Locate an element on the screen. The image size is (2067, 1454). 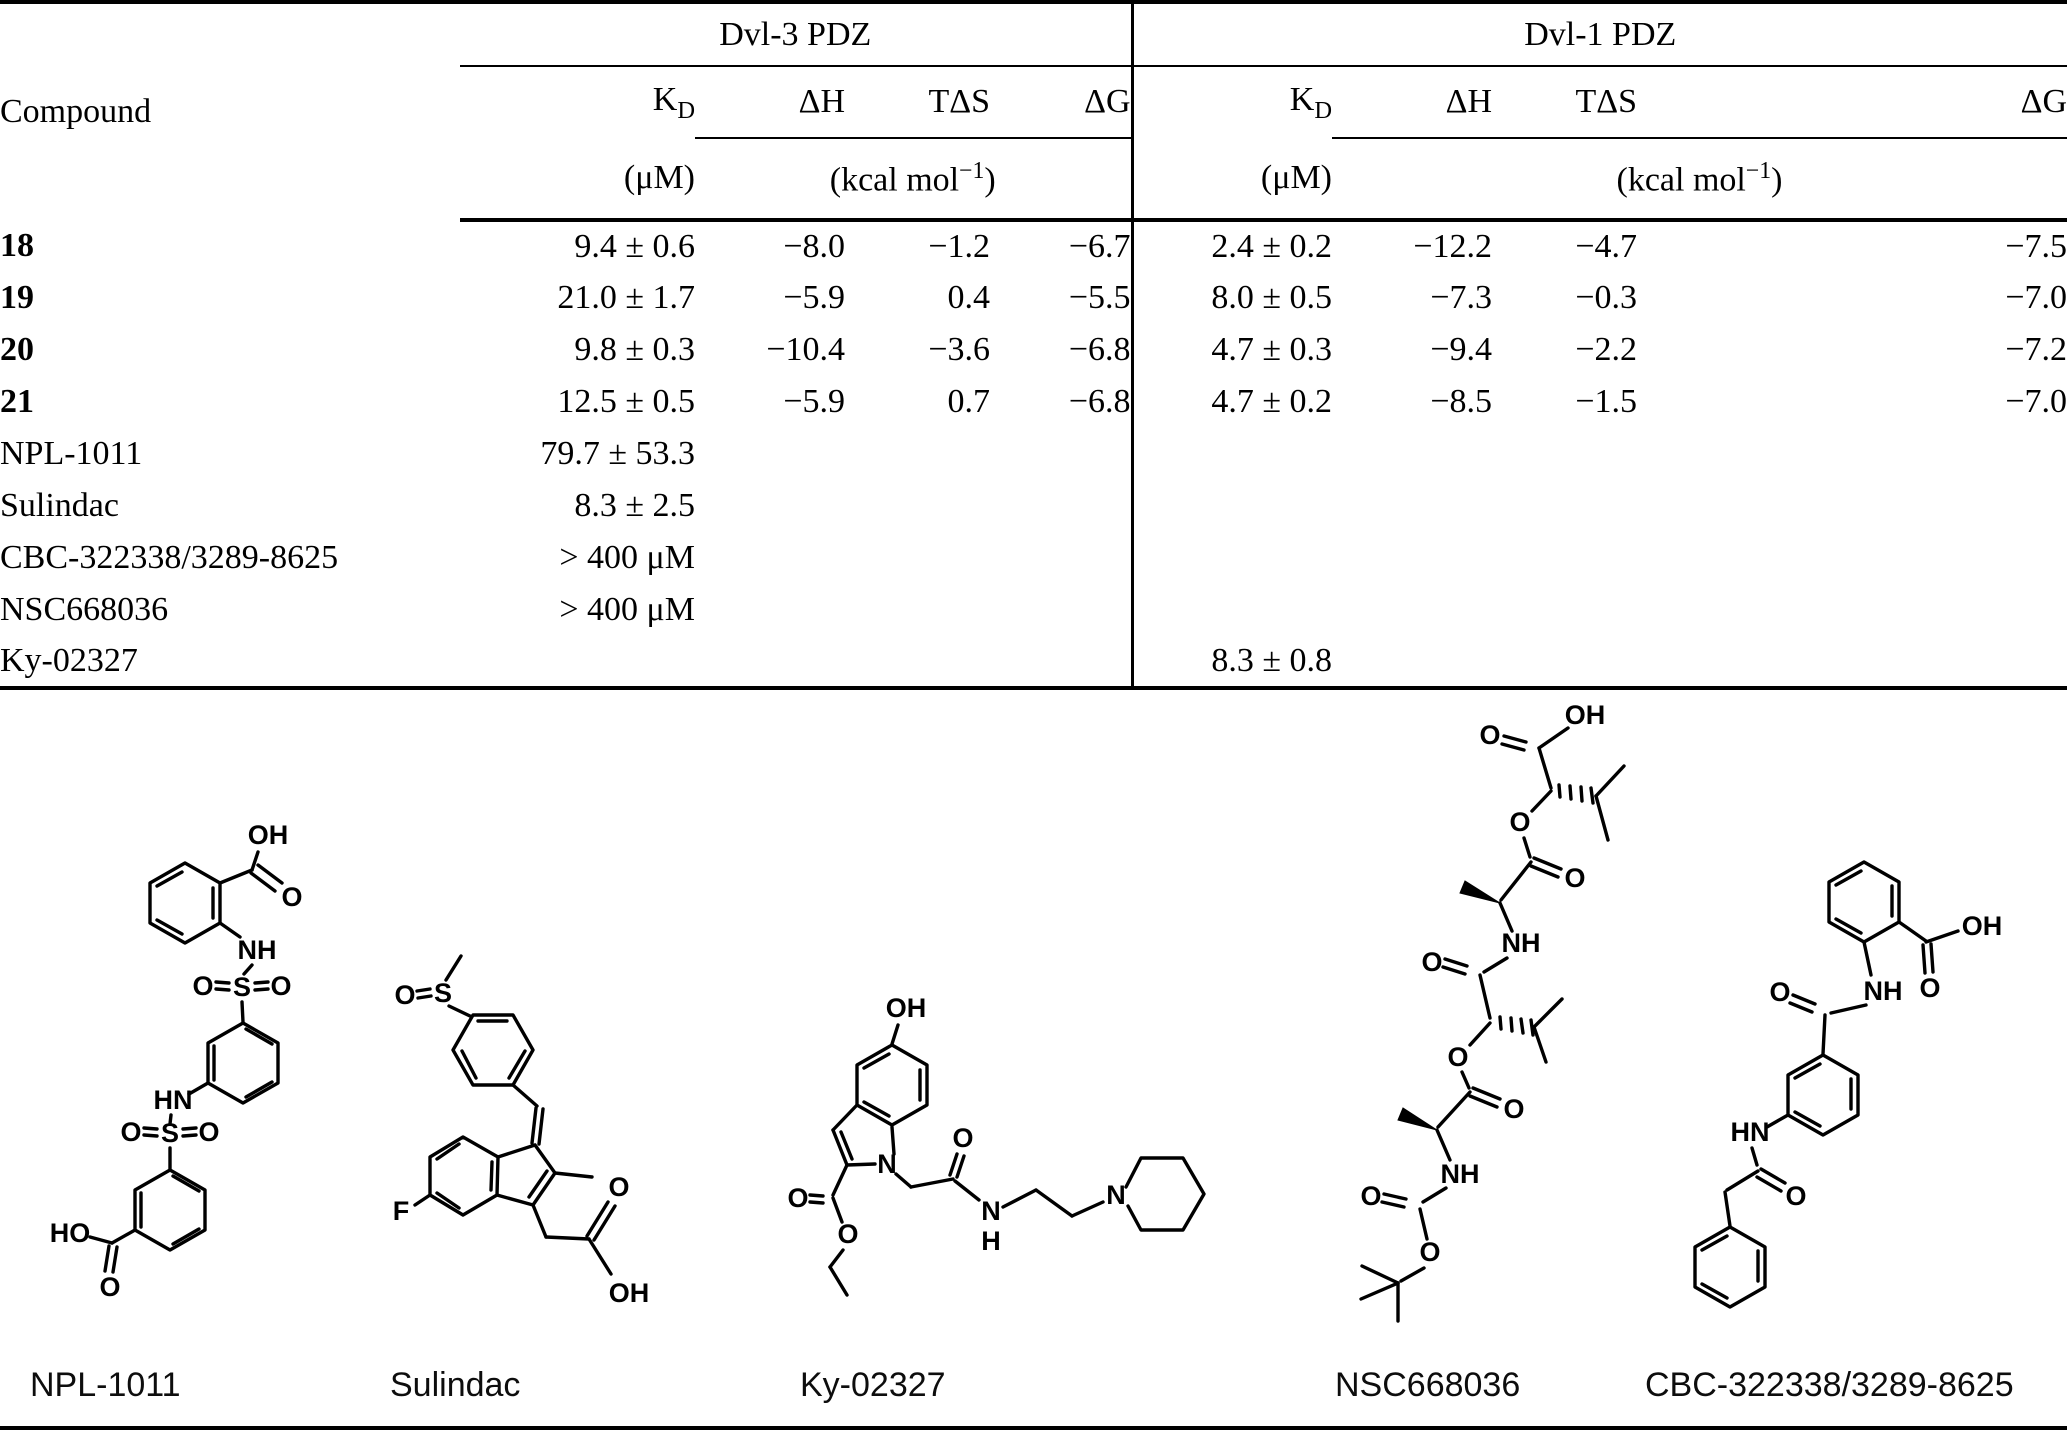
structure-label-npl-1011: NPL-1011 is located at coordinates (105, 1385).